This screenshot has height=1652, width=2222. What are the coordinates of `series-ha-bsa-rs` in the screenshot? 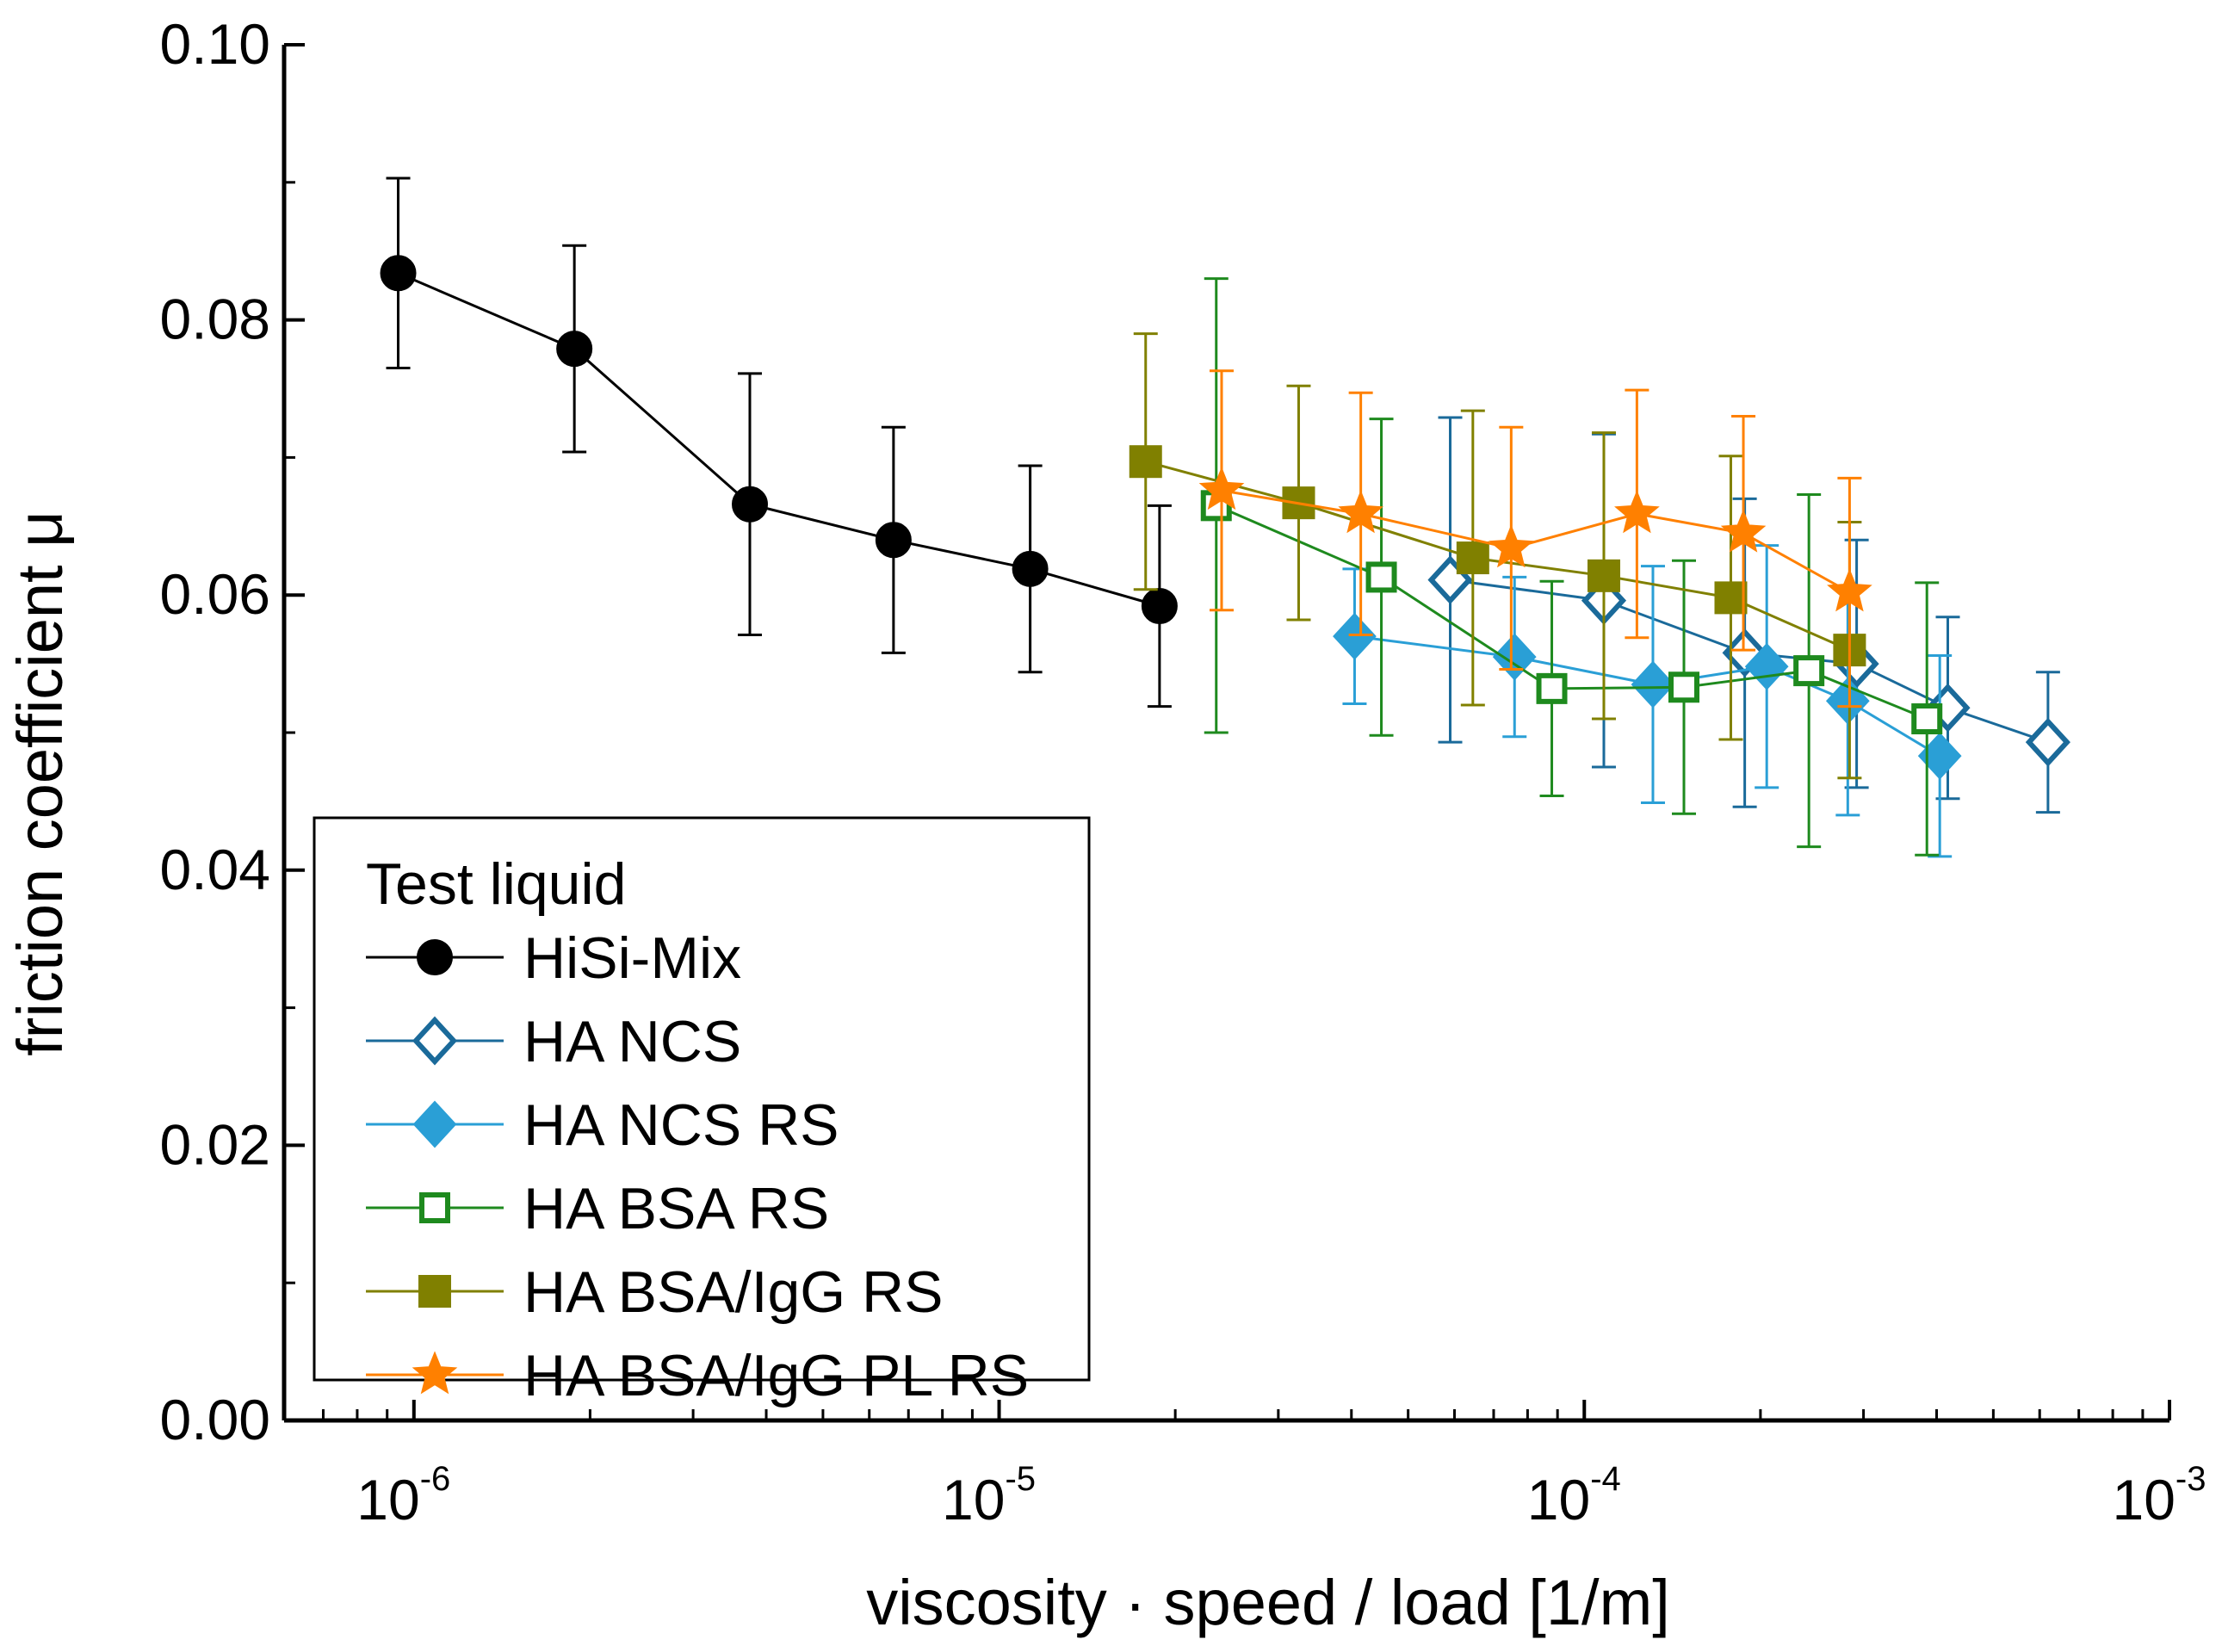 It's located at (1571, 567).